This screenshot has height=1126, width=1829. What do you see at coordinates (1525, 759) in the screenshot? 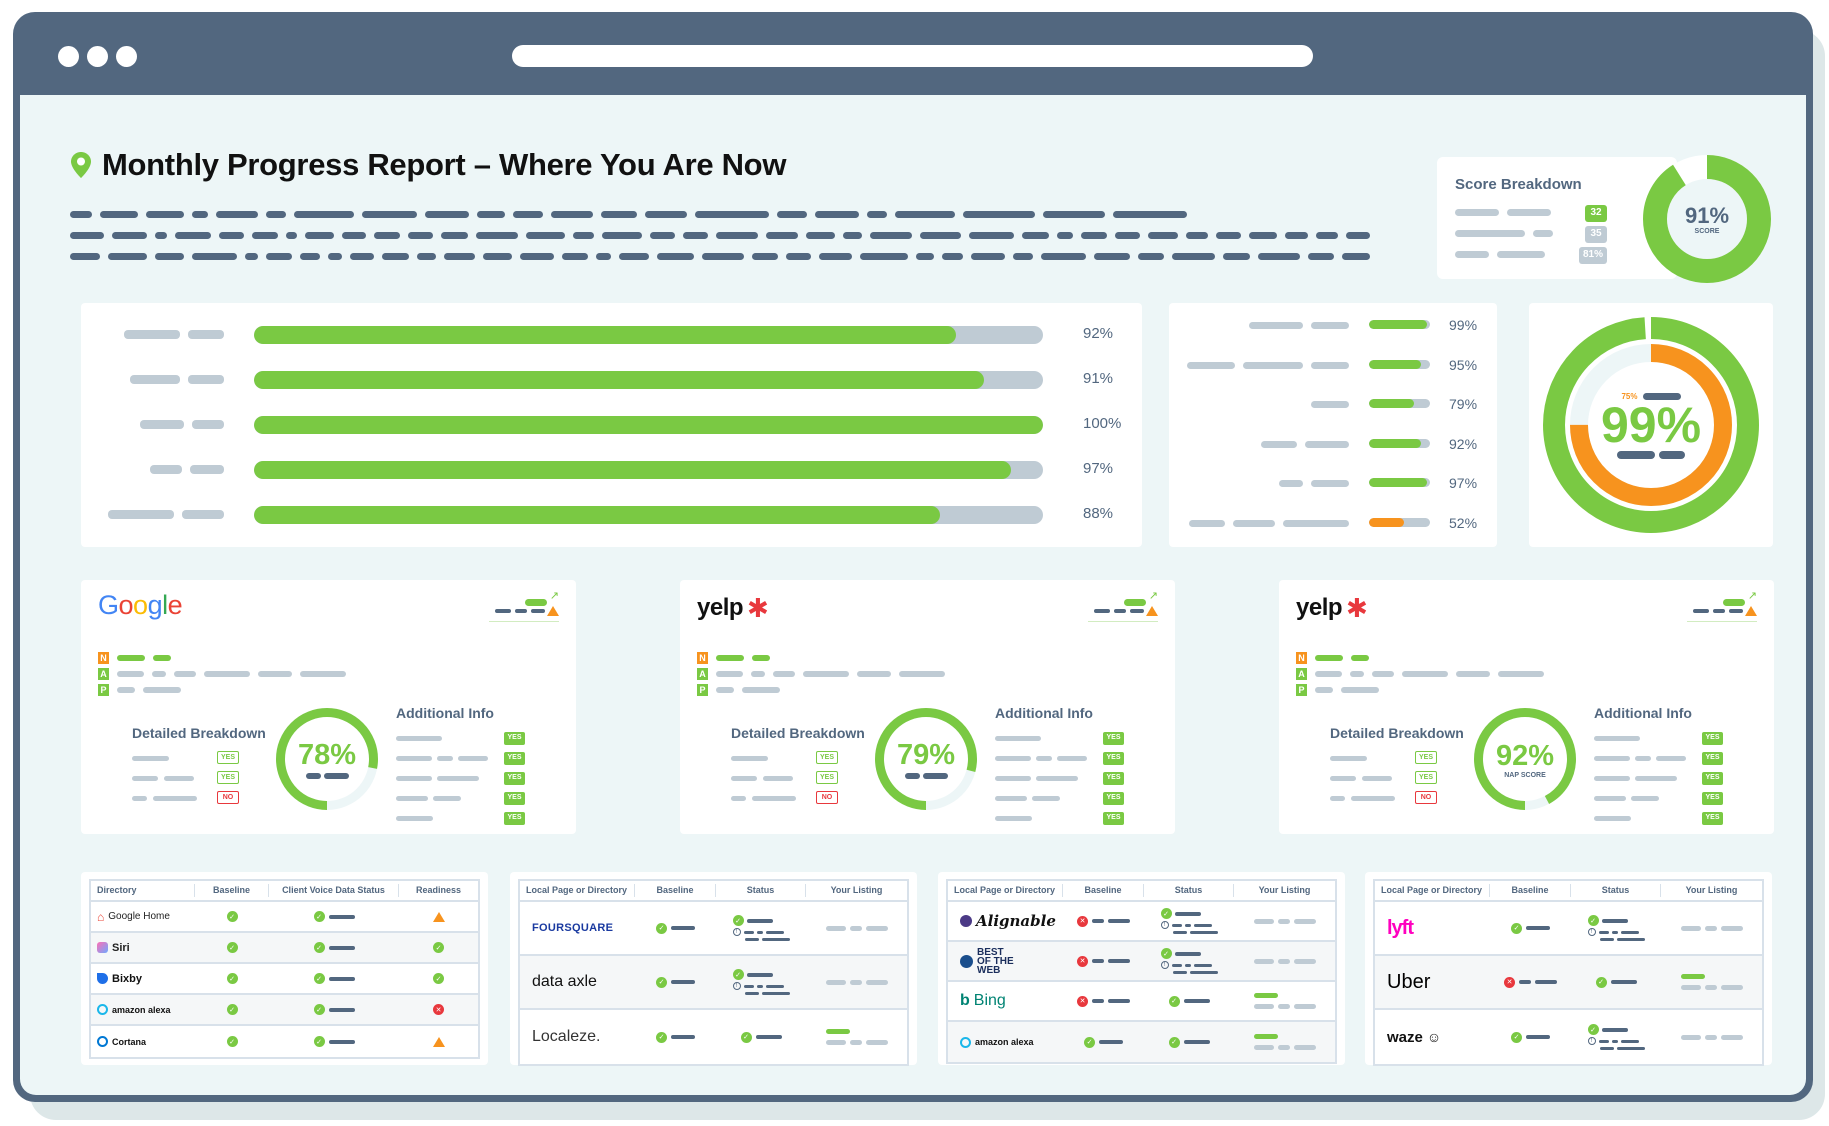
I see `platform-score-donut: 92% NAP SCORE` at bounding box center [1525, 759].